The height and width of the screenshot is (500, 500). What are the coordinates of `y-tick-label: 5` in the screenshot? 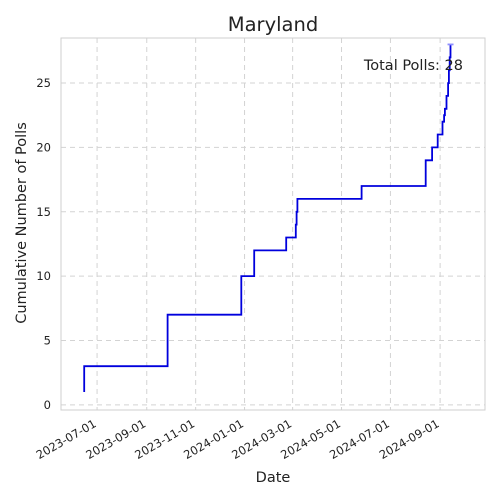 It's located at (47, 340).